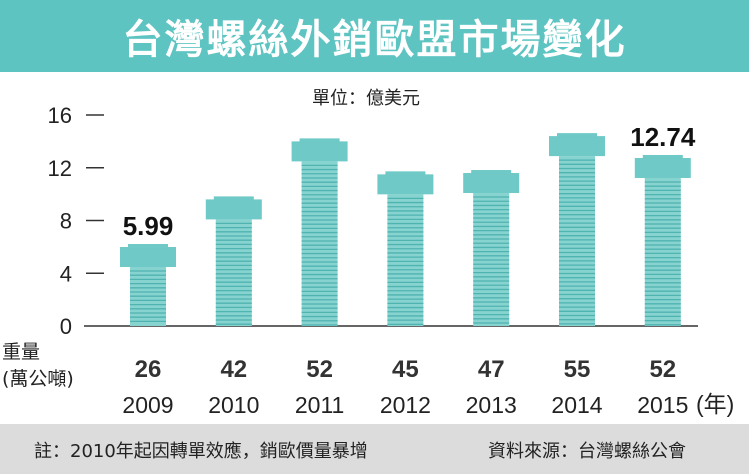 The height and width of the screenshot is (474, 749). I want to click on page-title: 台灣螺絲外銷歐盟市場變化, so click(374, 40).